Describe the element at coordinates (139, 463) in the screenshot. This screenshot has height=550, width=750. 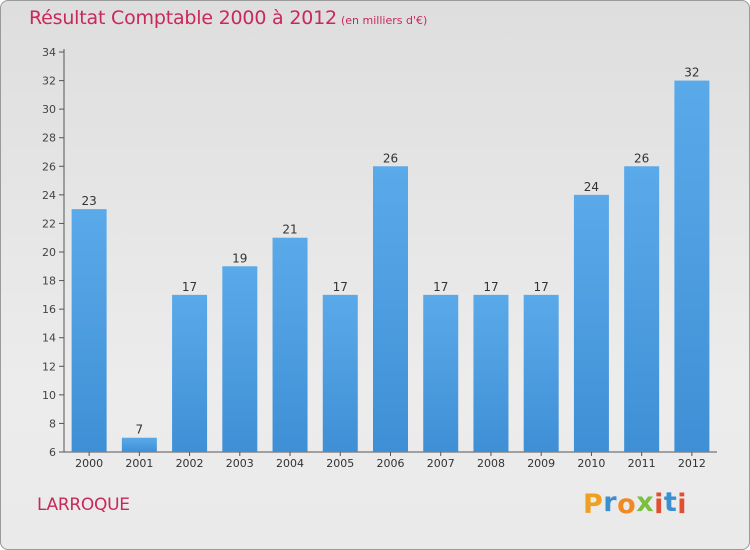
I see `x-tick-label: 2001` at that location.